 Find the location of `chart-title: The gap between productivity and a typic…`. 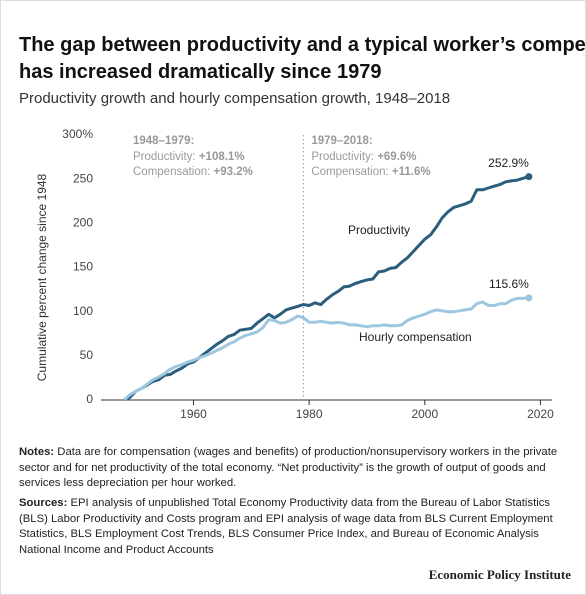

chart-title: The gap between productivity and a typic… is located at coordinates (302, 58).